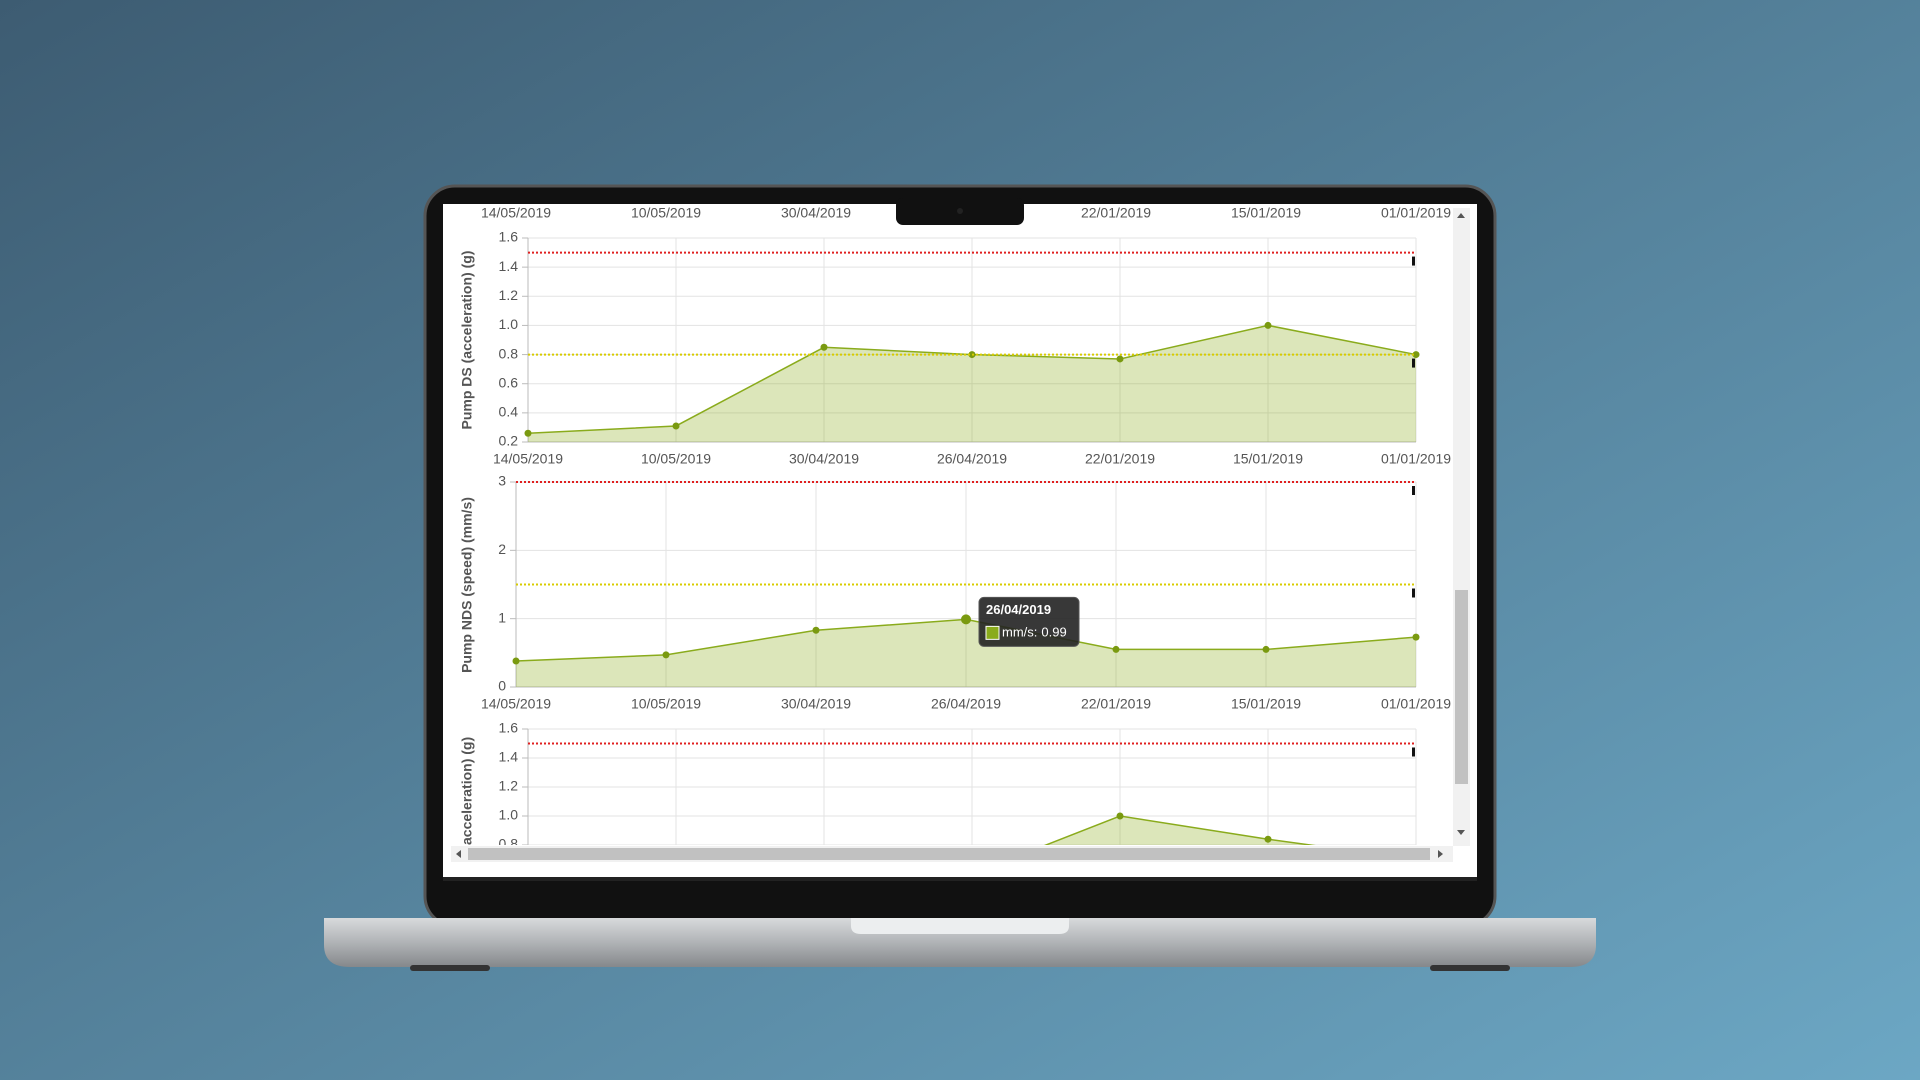 The image size is (1920, 1080). What do you see at coordinates (502, 617) in the screenshot?
I see `y-tick-label: 1` at bounding box center [502, 617].